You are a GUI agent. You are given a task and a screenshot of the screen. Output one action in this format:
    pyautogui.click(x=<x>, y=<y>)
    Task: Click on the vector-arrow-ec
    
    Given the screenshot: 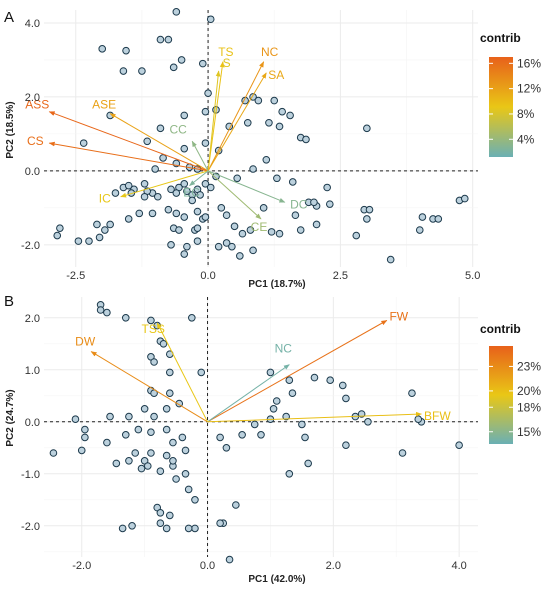 What is the action you would take?
    pyautogui.click(x=199, y=178)
    